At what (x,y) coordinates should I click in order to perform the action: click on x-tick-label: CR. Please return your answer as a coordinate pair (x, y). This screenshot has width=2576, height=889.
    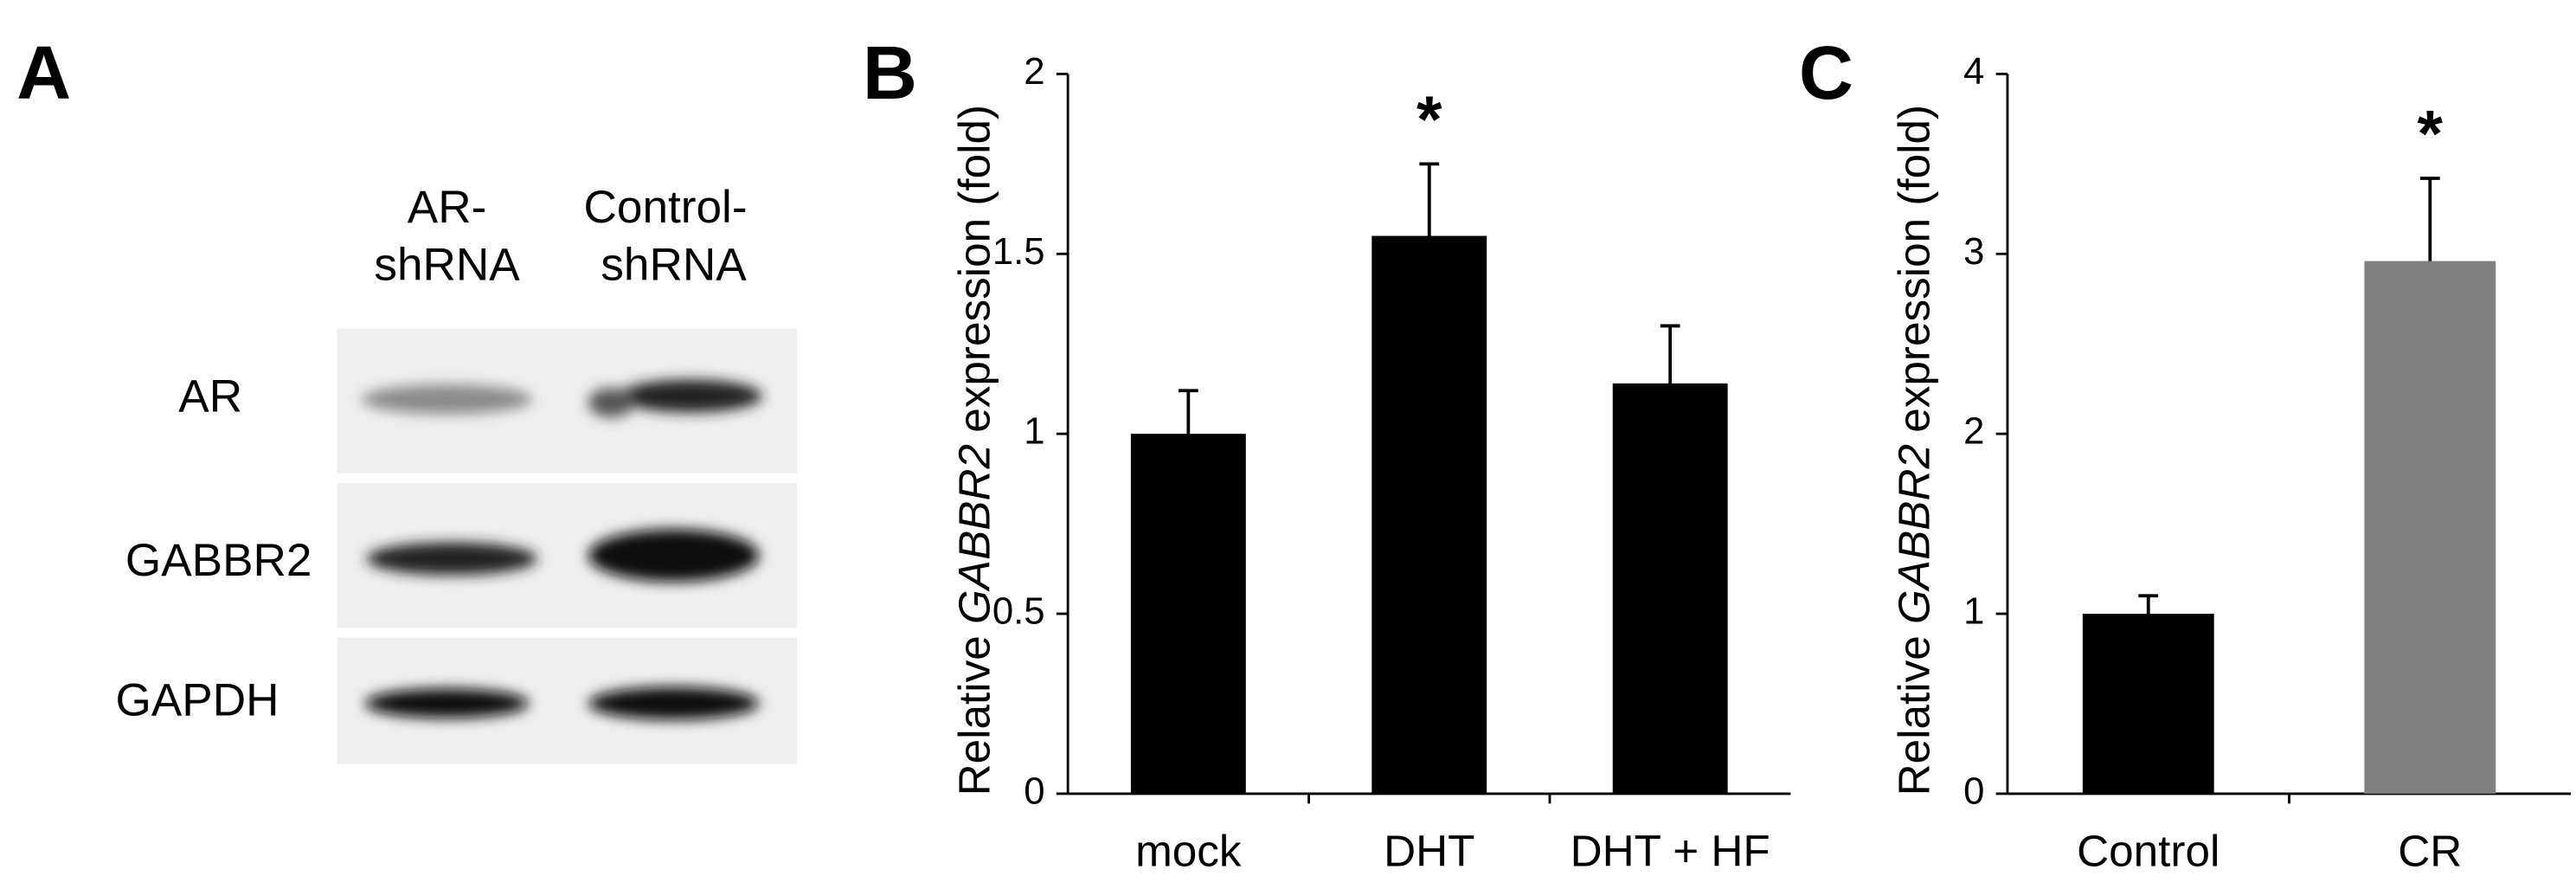
    Looking at the image, I should click on (2430, 851).